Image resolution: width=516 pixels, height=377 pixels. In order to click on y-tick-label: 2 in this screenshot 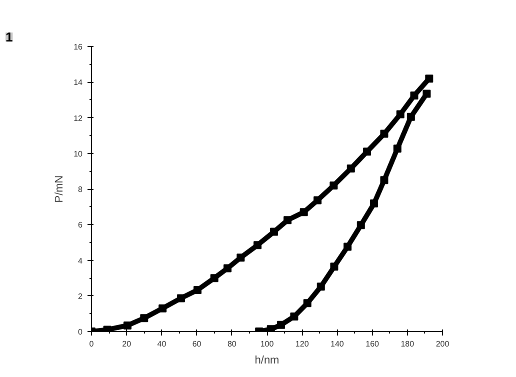, I will do `click(81, 296)`.